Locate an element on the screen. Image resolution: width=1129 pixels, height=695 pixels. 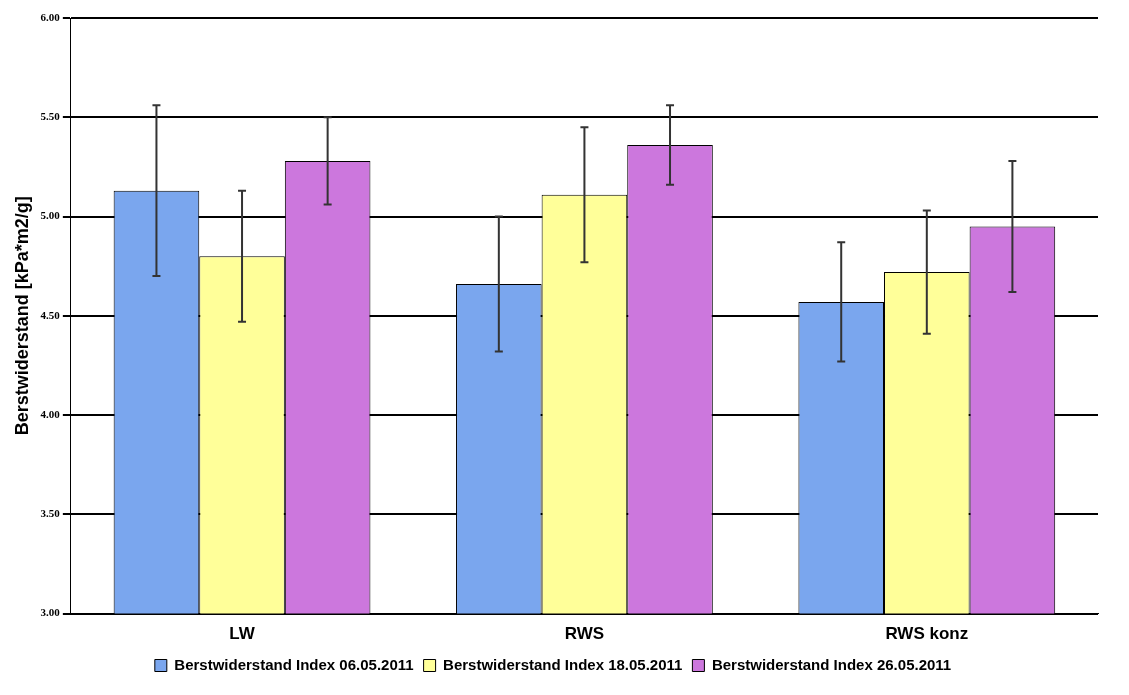
y-tick-label: 3.00 is located at coordinates (50, 612).